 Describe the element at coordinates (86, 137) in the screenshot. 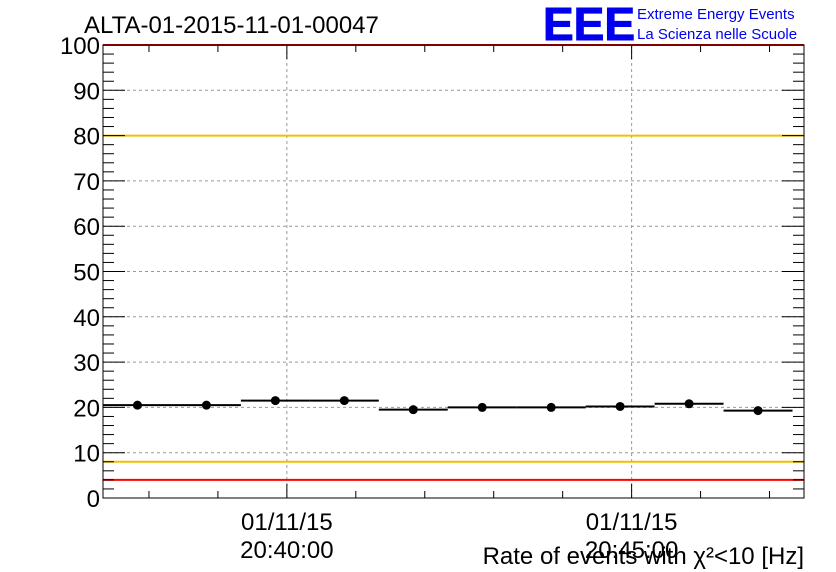

I see `y-tick-label: 80` at that location.